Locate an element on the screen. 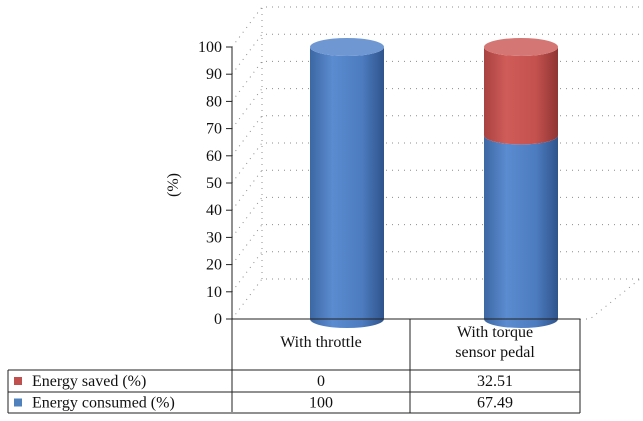 Image resolution: width=643 pixels, height=421 pixels. y-tick-label-60: 60 is located at coordinates (214, 156).